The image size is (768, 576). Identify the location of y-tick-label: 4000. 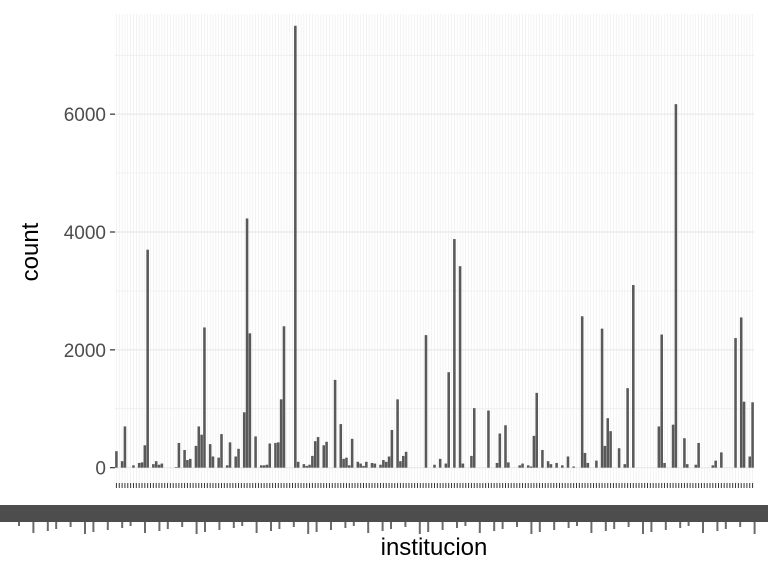
(85, 233).